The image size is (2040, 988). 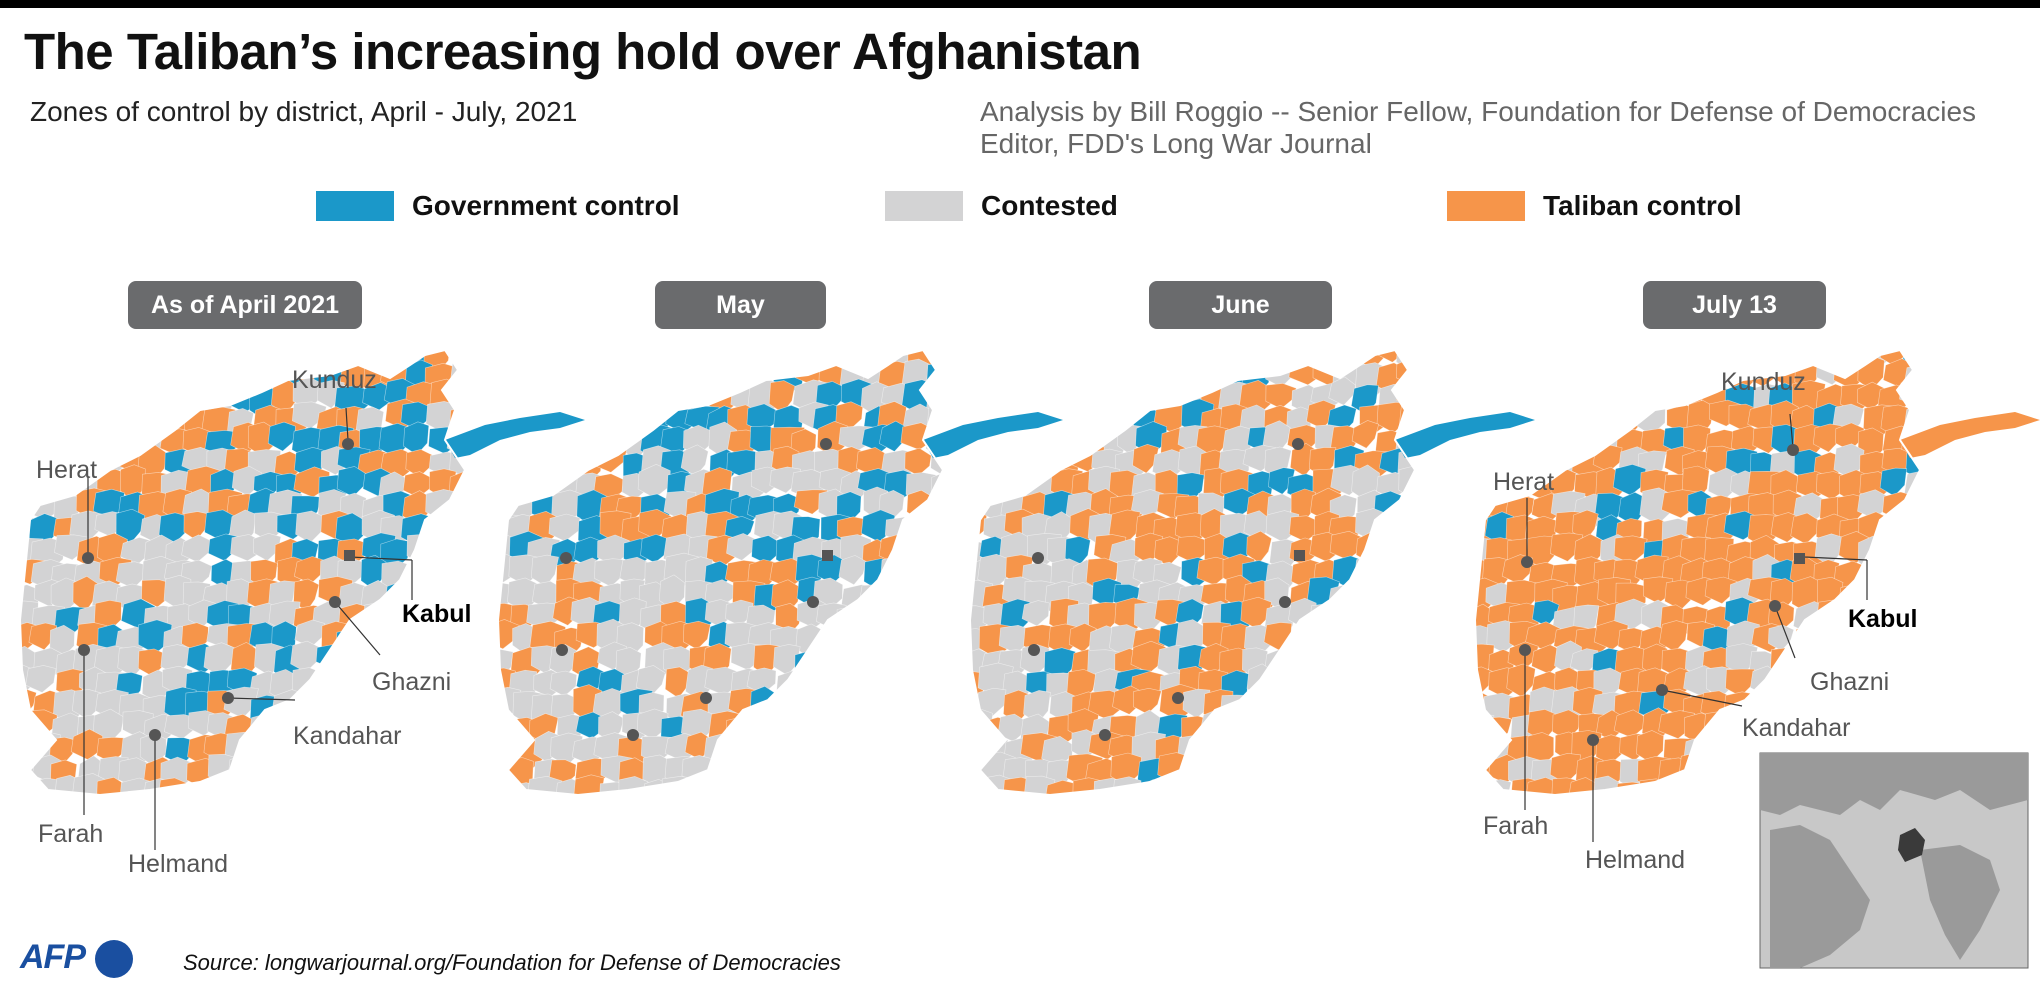 I want to click on leader-ghazni, so click(x=1785, y=632).